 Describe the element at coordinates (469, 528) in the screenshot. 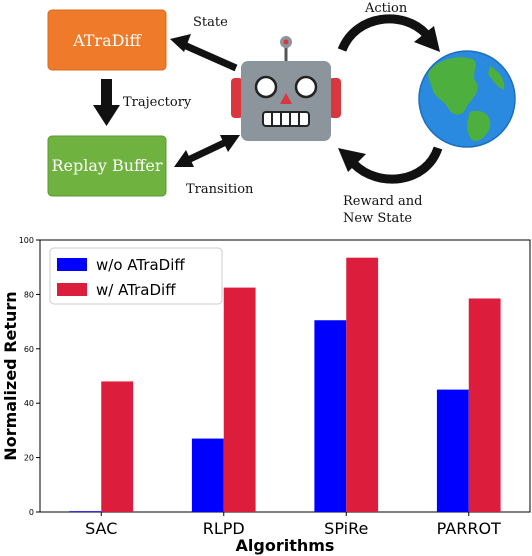

I see `x-tick-label: PARROT` at that location.